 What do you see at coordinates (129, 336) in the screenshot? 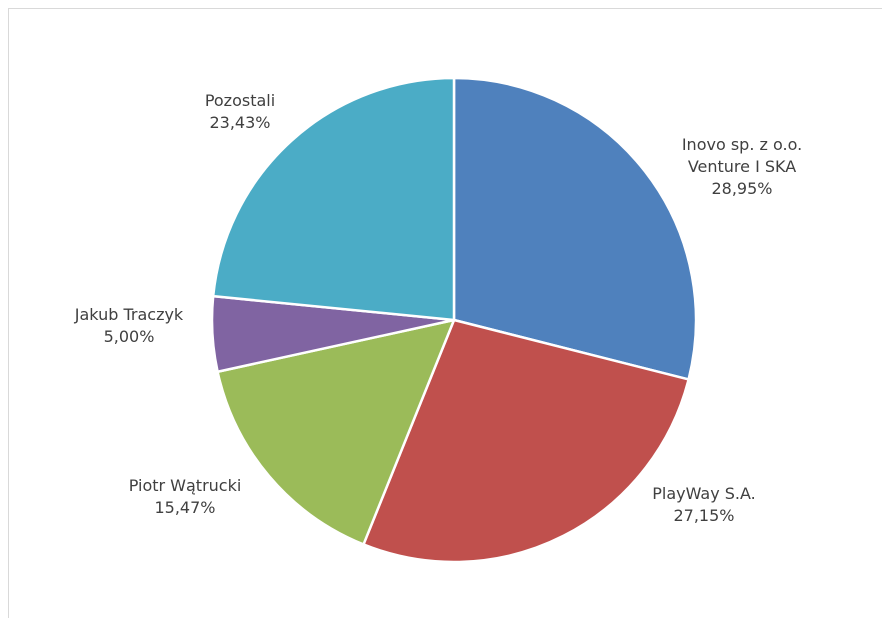
I see `slice-value-label: 5,00%` at bounding box center [129, 336].